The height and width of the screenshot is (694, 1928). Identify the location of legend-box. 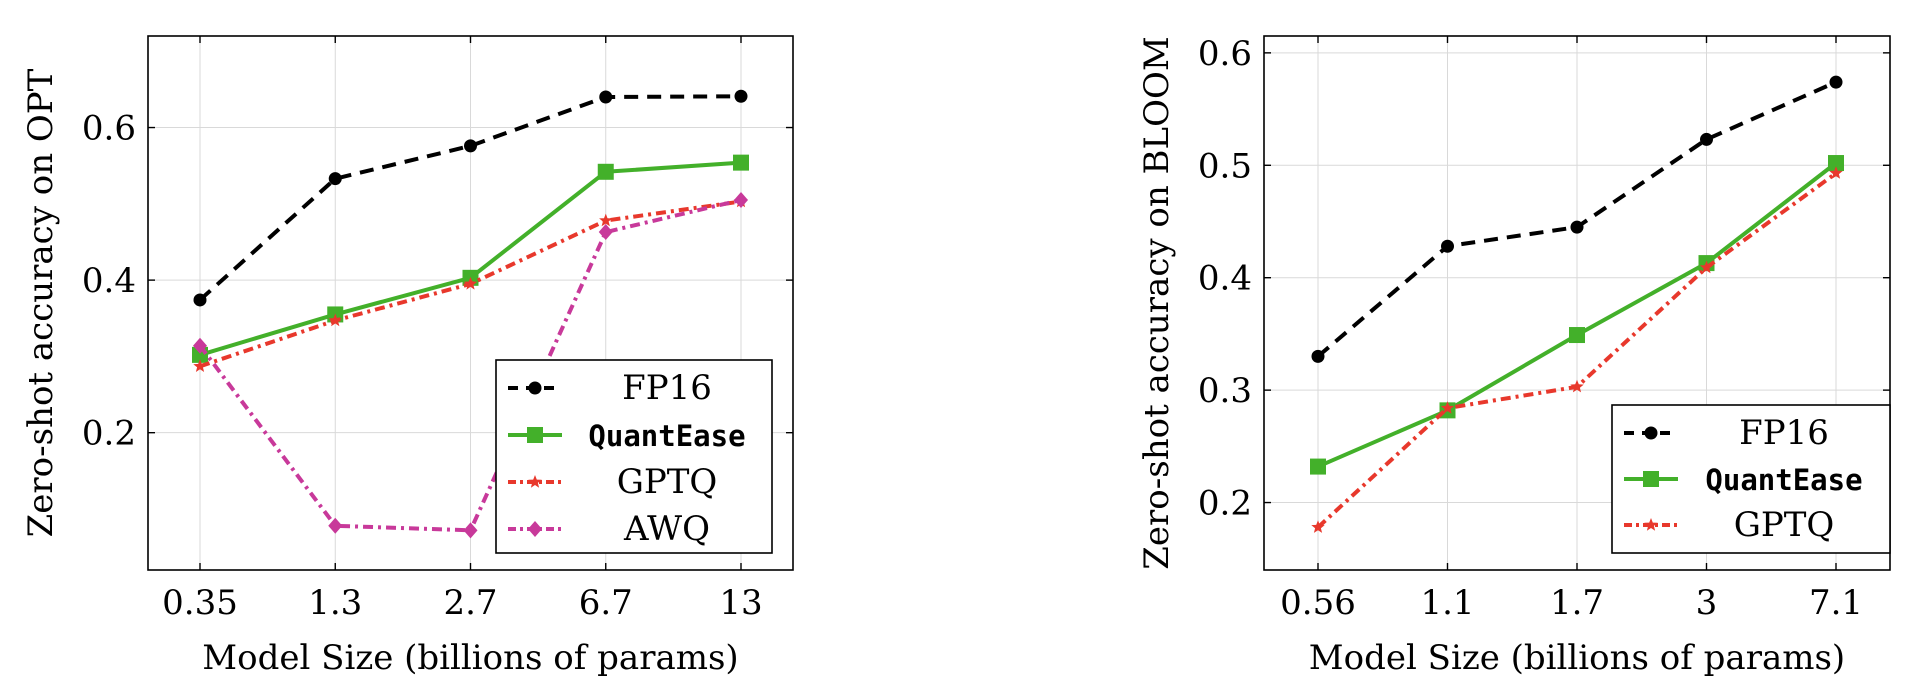
(634, 456).